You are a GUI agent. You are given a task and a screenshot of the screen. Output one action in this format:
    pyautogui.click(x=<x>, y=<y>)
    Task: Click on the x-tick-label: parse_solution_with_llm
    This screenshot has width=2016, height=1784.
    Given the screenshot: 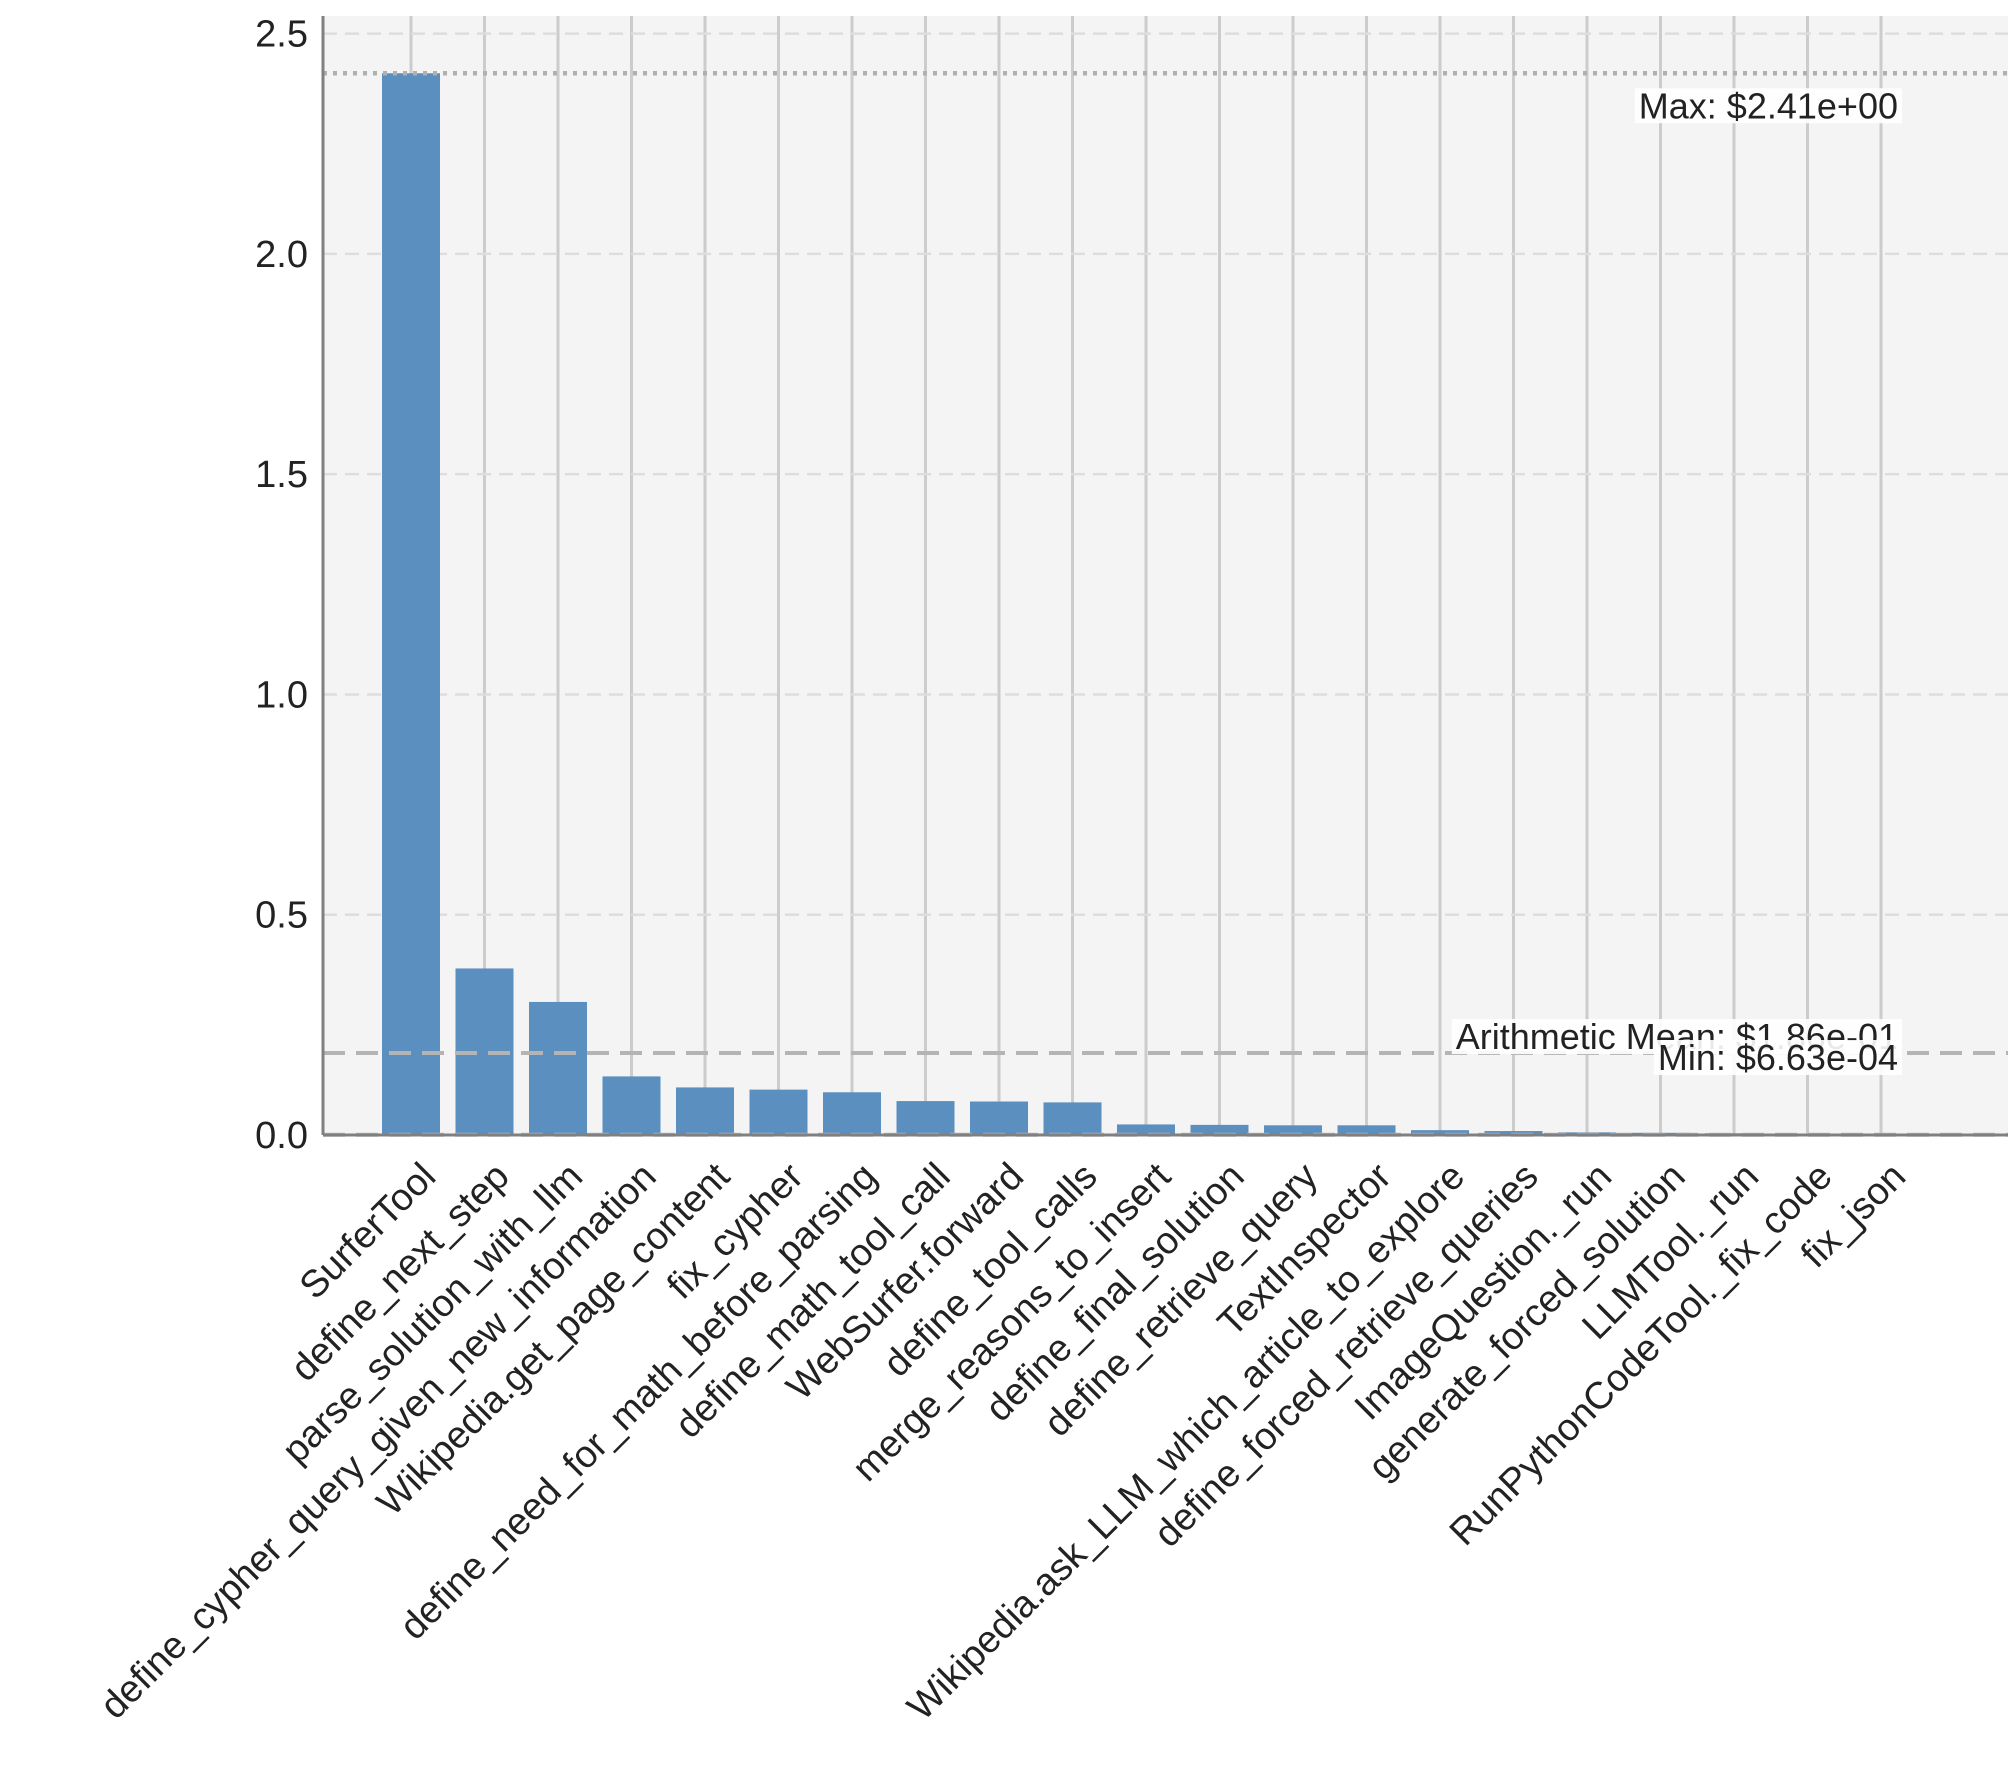 What is the action you would take?
    pyautogui.click(x=433, y=1313)
    